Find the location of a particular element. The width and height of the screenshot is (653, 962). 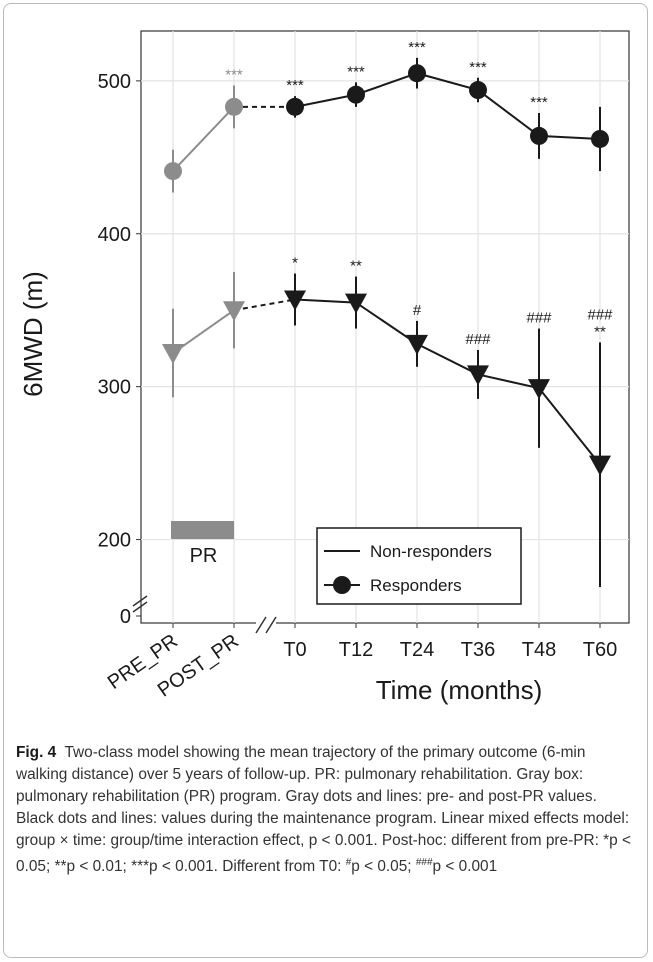

y-axis-label: 6MWD (m) is located at coordinates (33, 334).